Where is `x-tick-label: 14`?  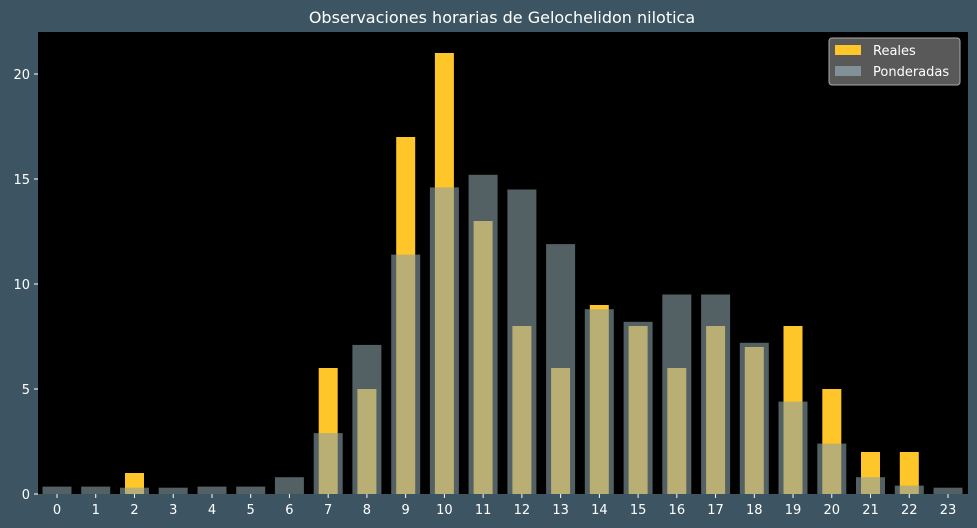
x-tick-label: 14 is located at coordinates (599, 510).